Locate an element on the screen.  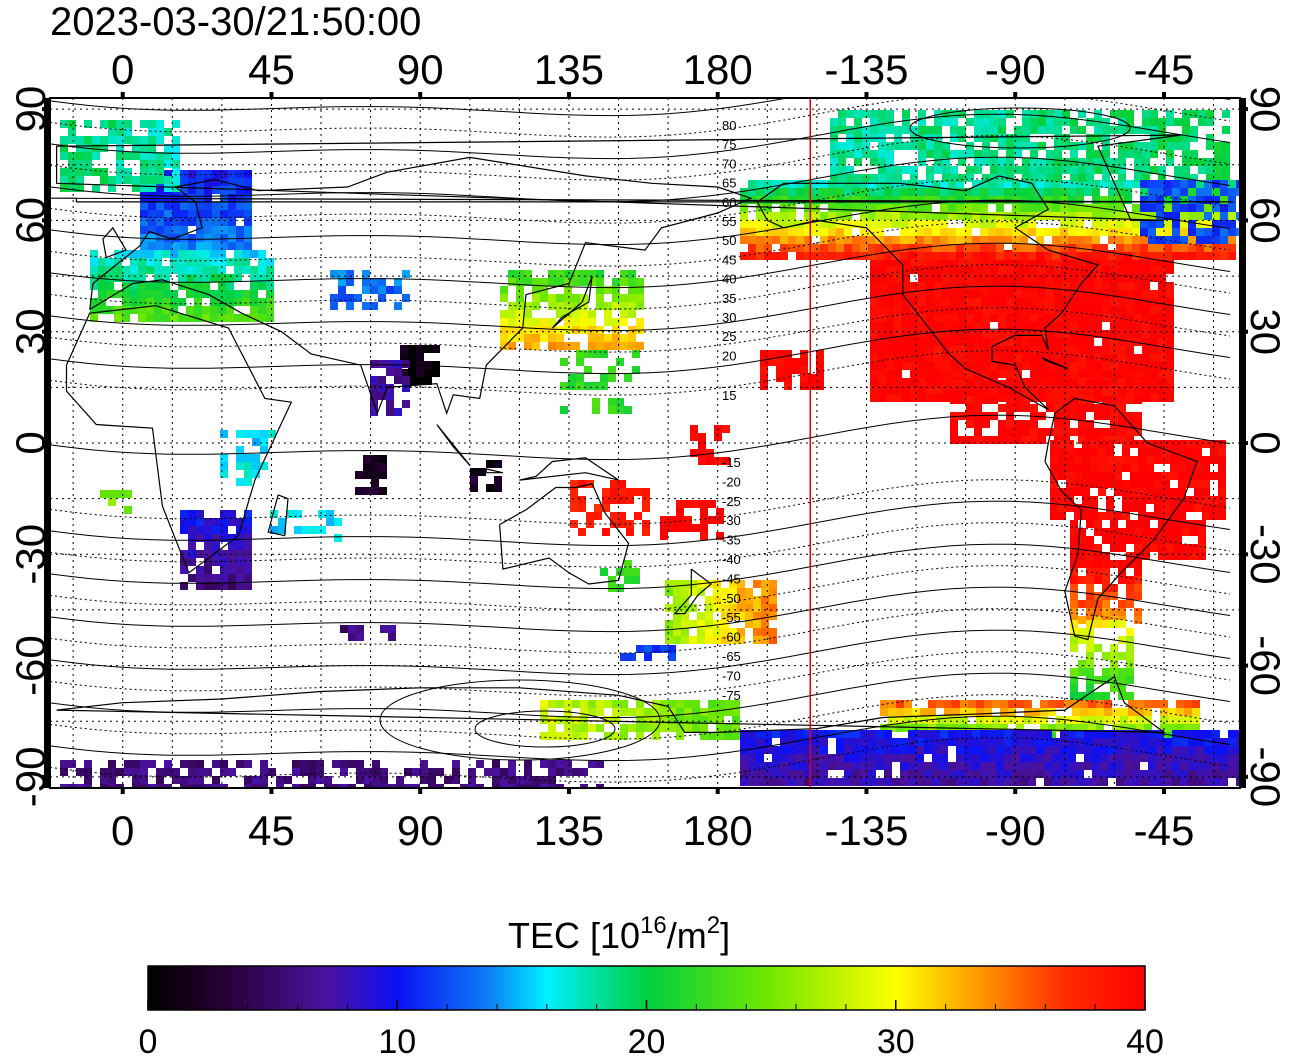
mag-lat-label: 75 is located at coordinates (729, 144).